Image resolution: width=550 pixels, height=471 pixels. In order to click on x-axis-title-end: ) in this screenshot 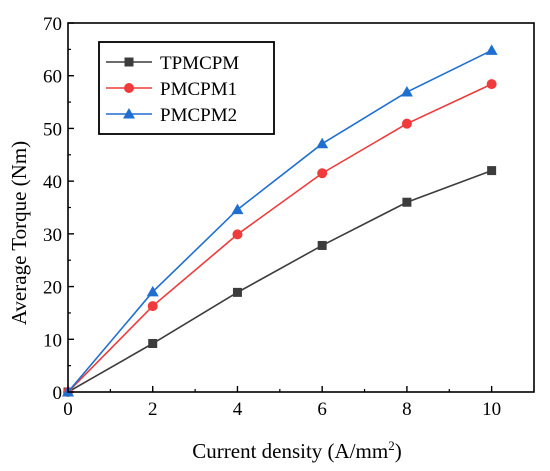, I will do `click(398, 451)`.